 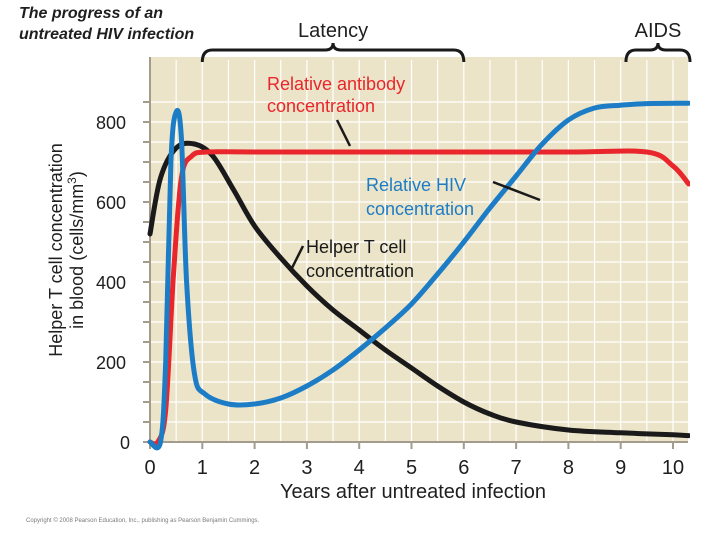 I want to click on y-tick-label: 0, so click(x=125, y=443).